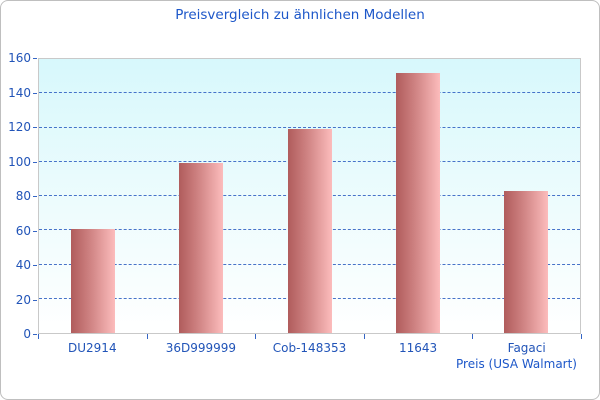  What do you see at coordinates (19, 92) in the screenshot?
I see `y-tick-label-140: 140` at bounding box center [19, 92].